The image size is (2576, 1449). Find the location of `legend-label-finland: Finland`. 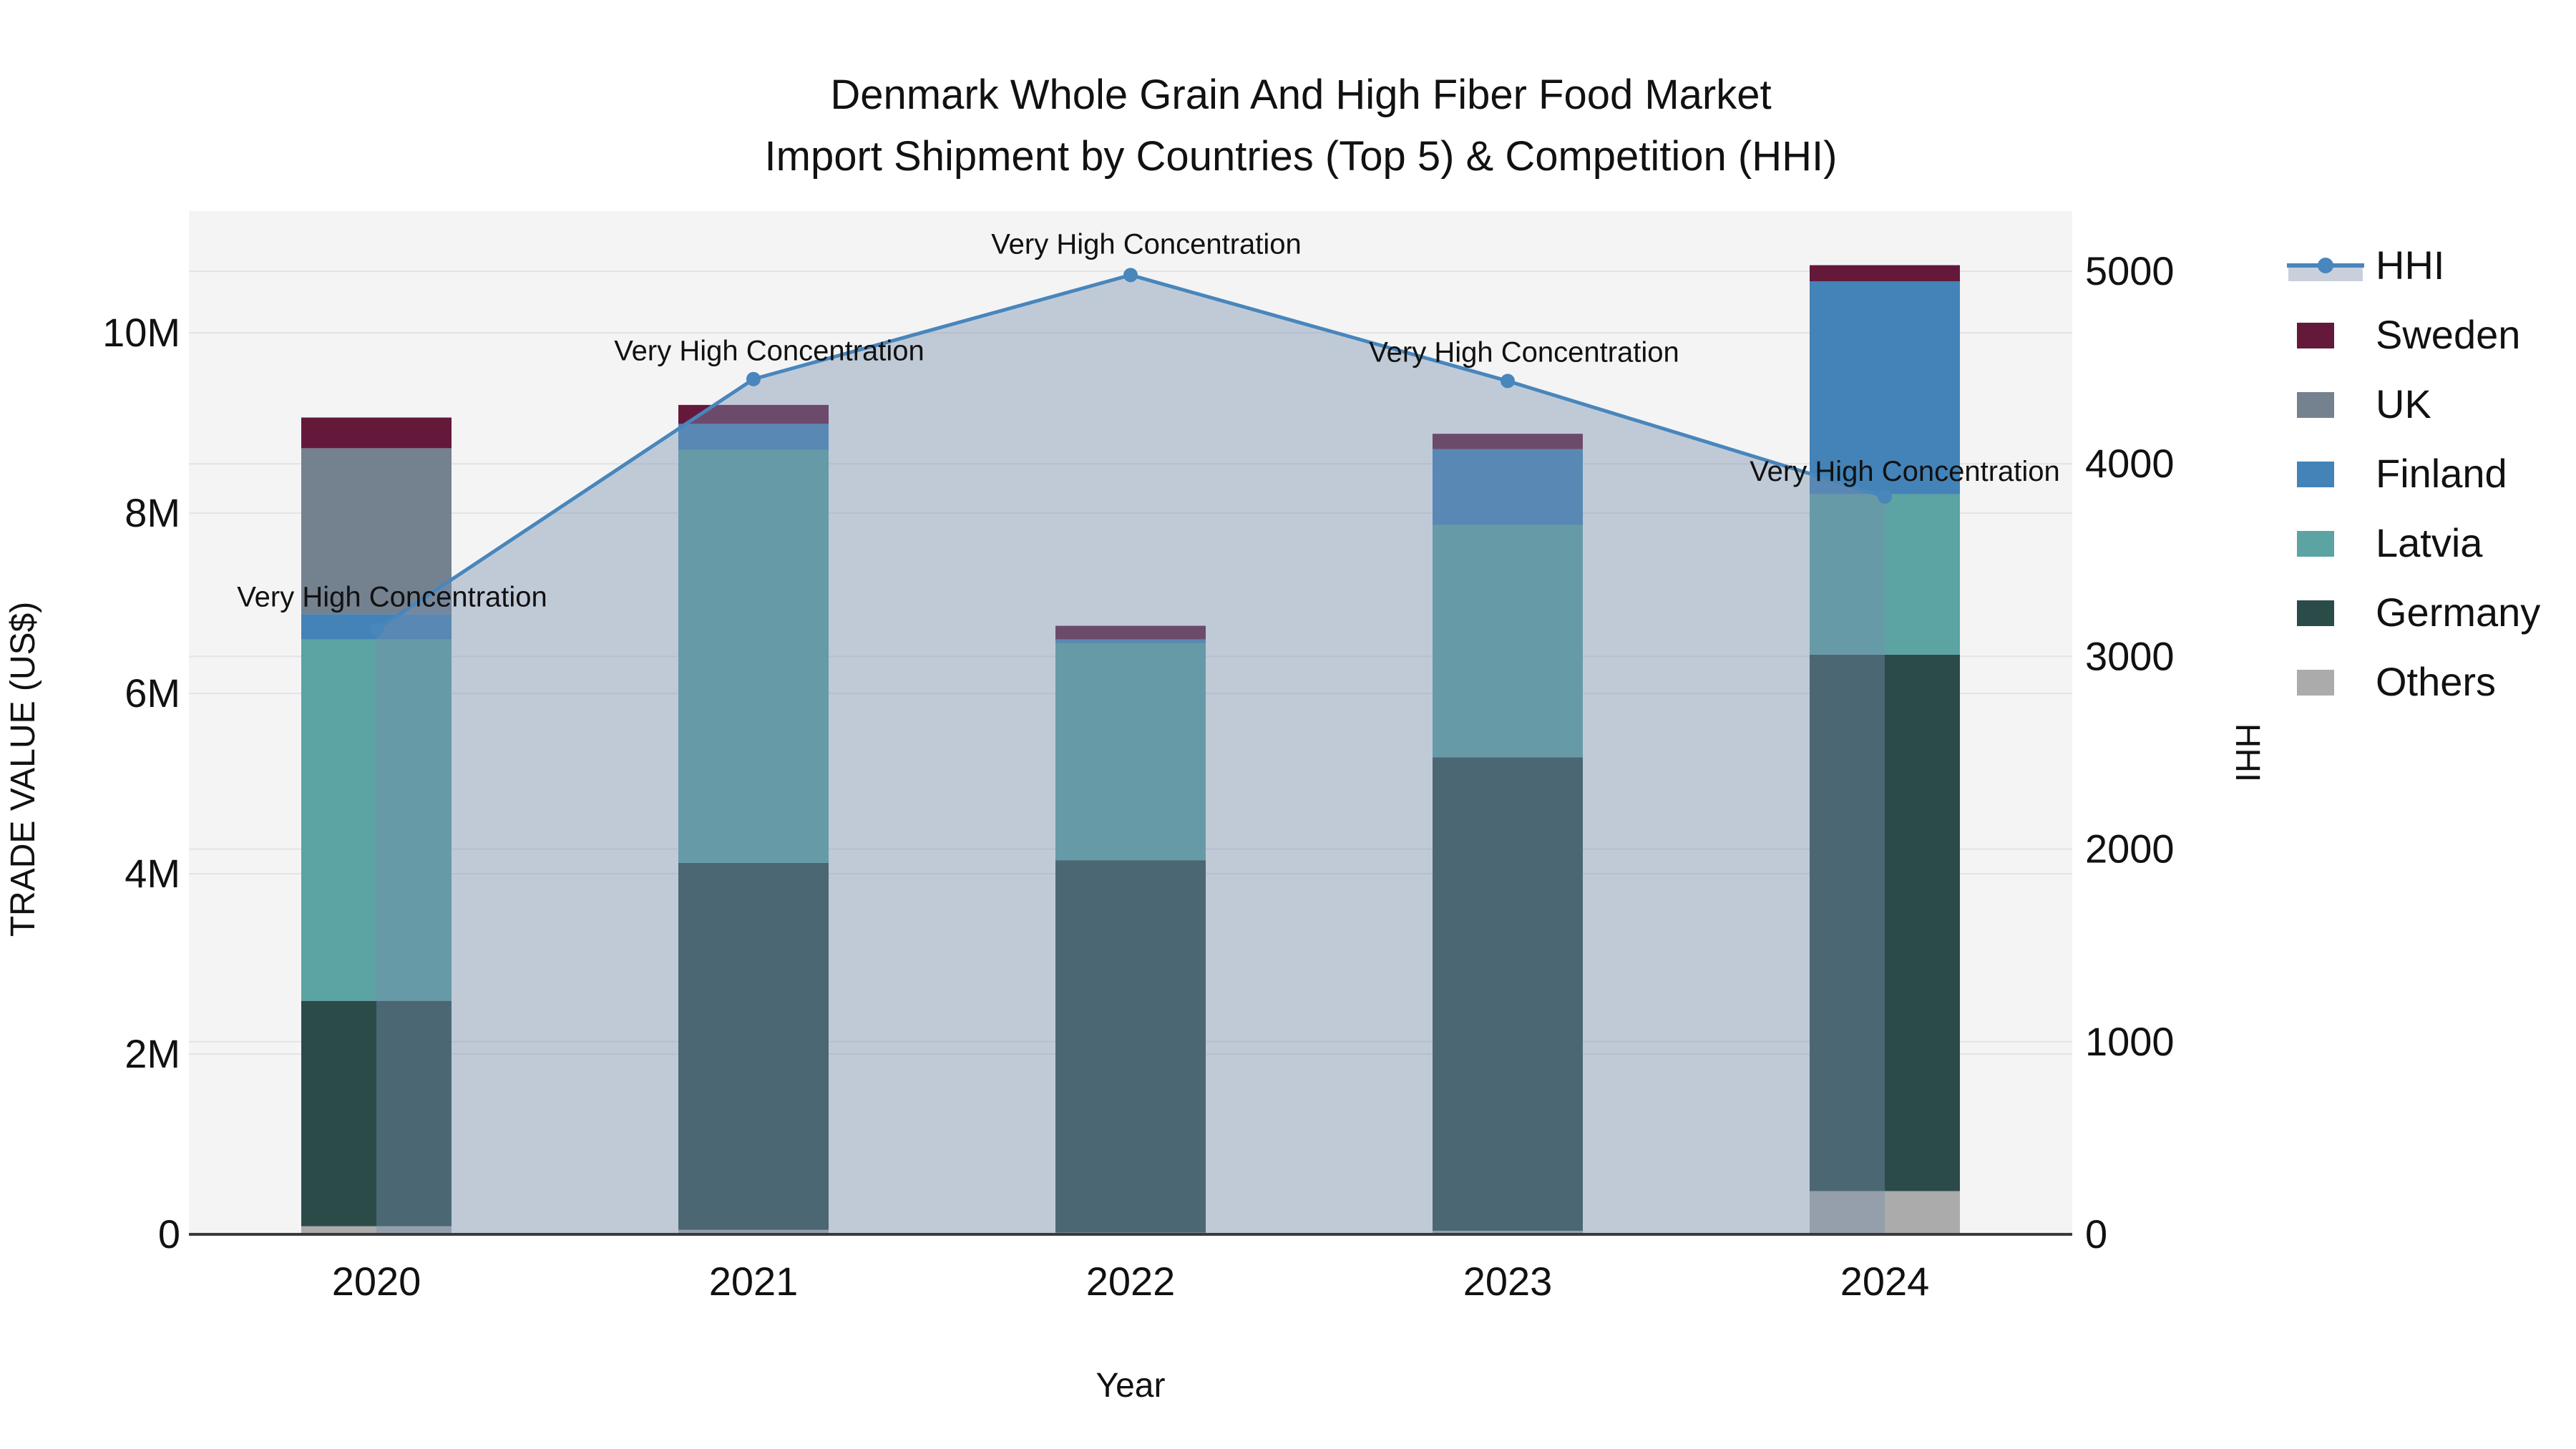

legend-label-finland: Finland is located at coordinates (2441, 473).